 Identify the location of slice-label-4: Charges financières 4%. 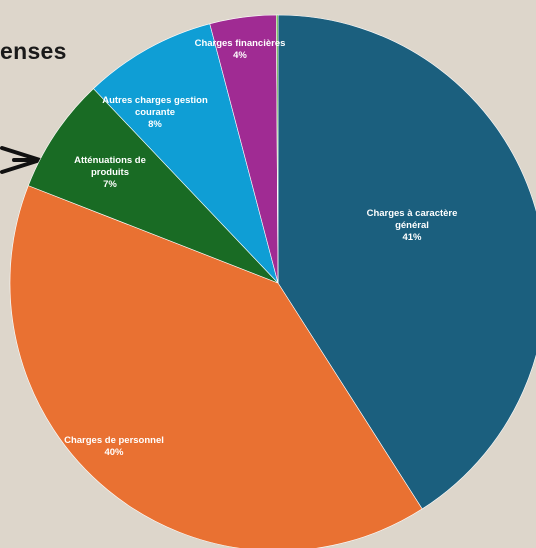
(240, 49).